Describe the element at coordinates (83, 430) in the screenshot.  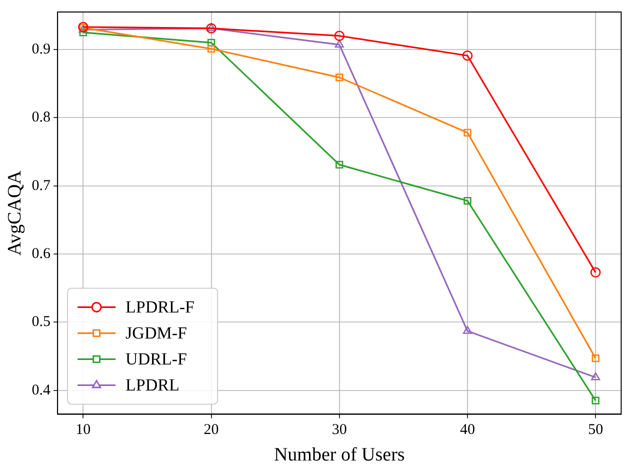
I see `x-tick-label: 10` at that location.